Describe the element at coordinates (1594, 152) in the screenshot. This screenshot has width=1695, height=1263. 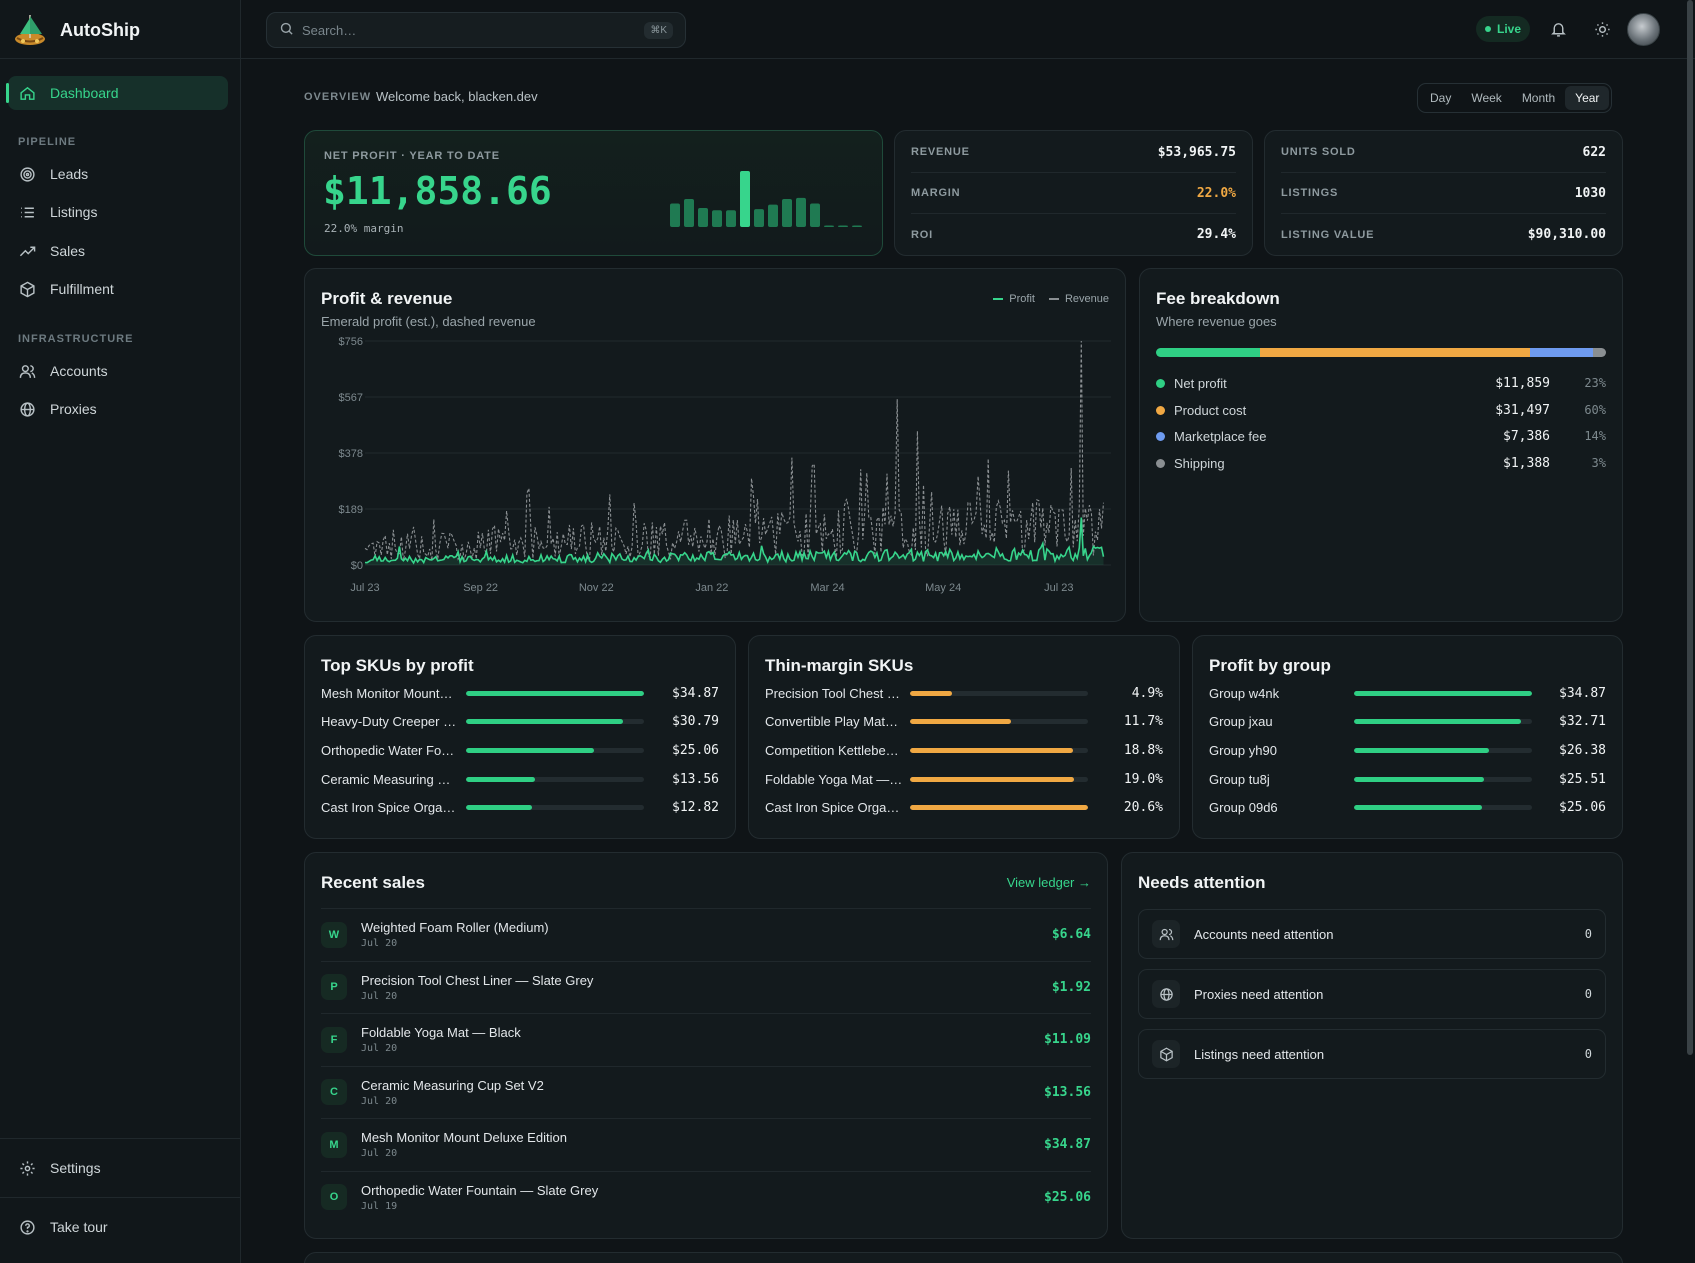
I see `stat-value: 622` at that location.